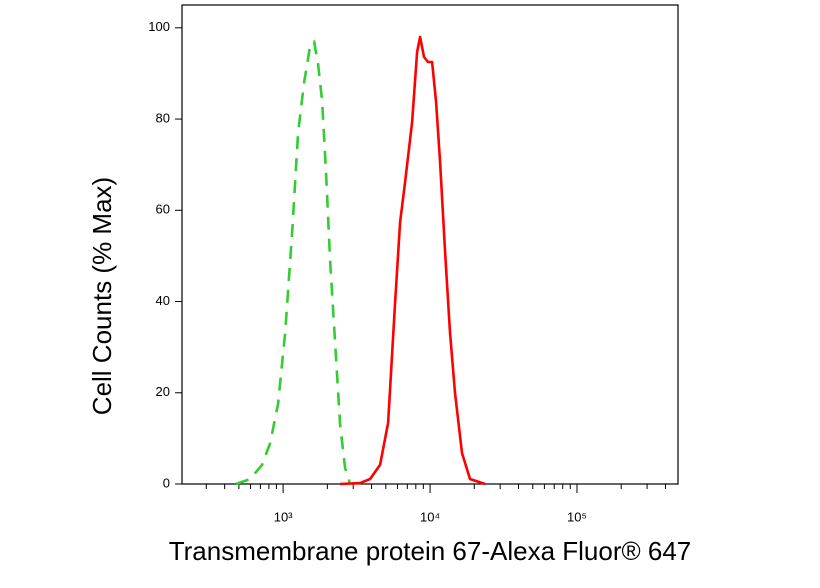  Describe the element at coordinates (159, 26) in the screenshot. I see `y-tick-label: 100` at that location.